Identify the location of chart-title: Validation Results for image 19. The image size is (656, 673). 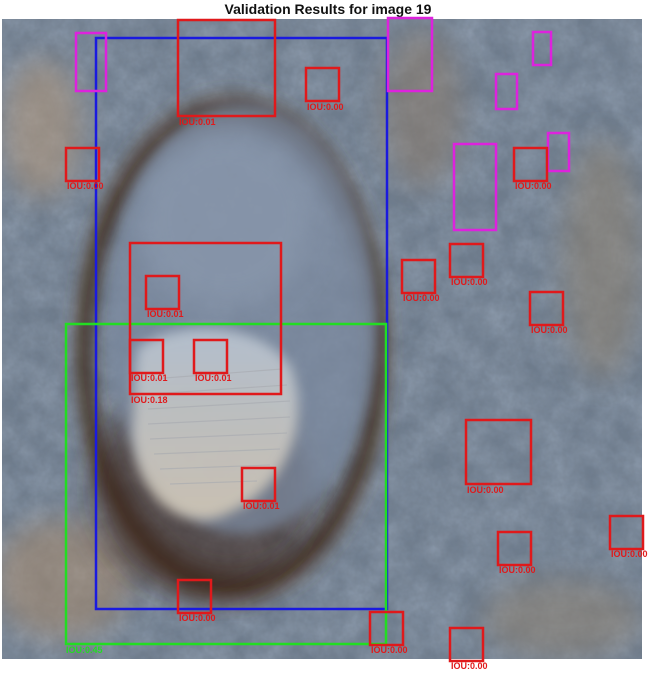
(328, 9).